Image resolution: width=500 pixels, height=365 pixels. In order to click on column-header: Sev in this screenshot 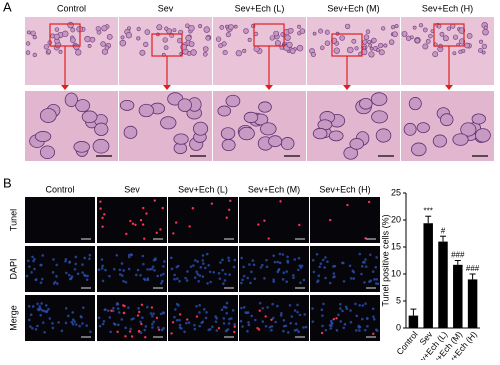, I will do `click(132, 189)`.